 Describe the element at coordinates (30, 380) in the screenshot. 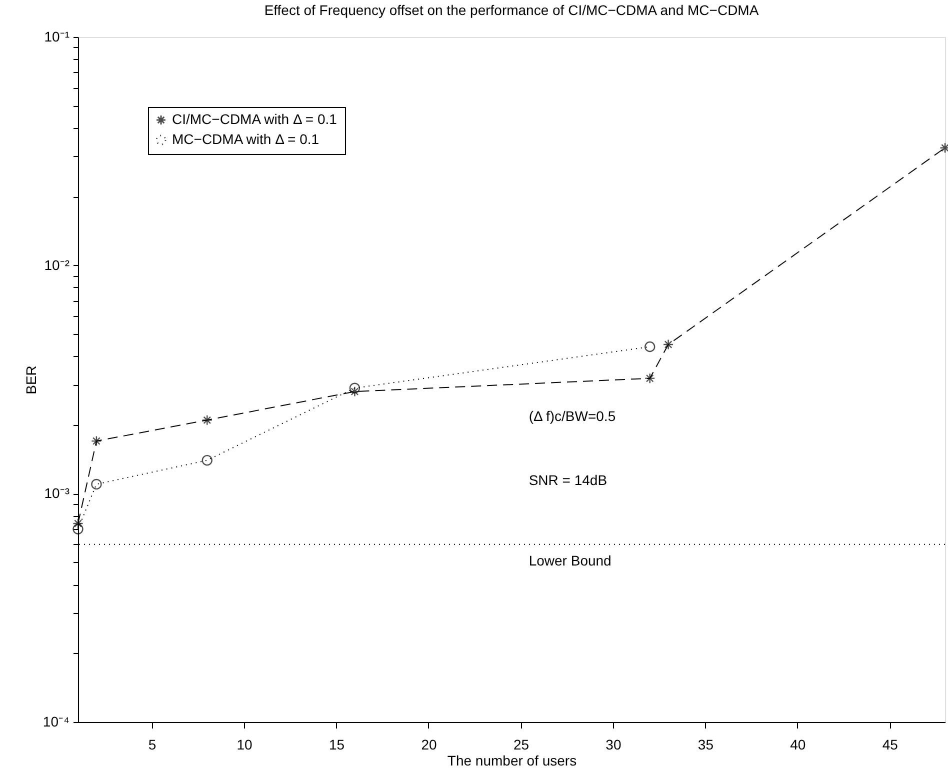

I see `y-axis-title: BER` at that location.